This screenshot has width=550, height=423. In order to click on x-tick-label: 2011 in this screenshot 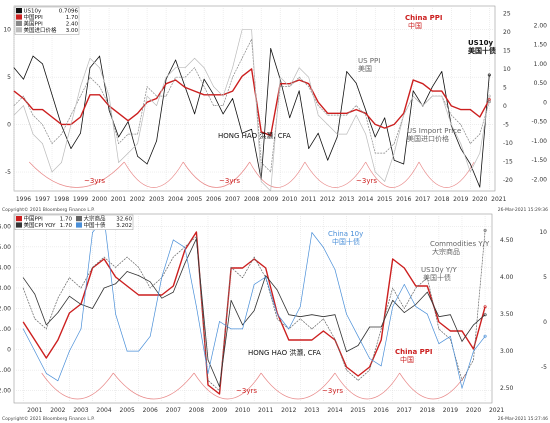, I will do `click(308, 199)`.